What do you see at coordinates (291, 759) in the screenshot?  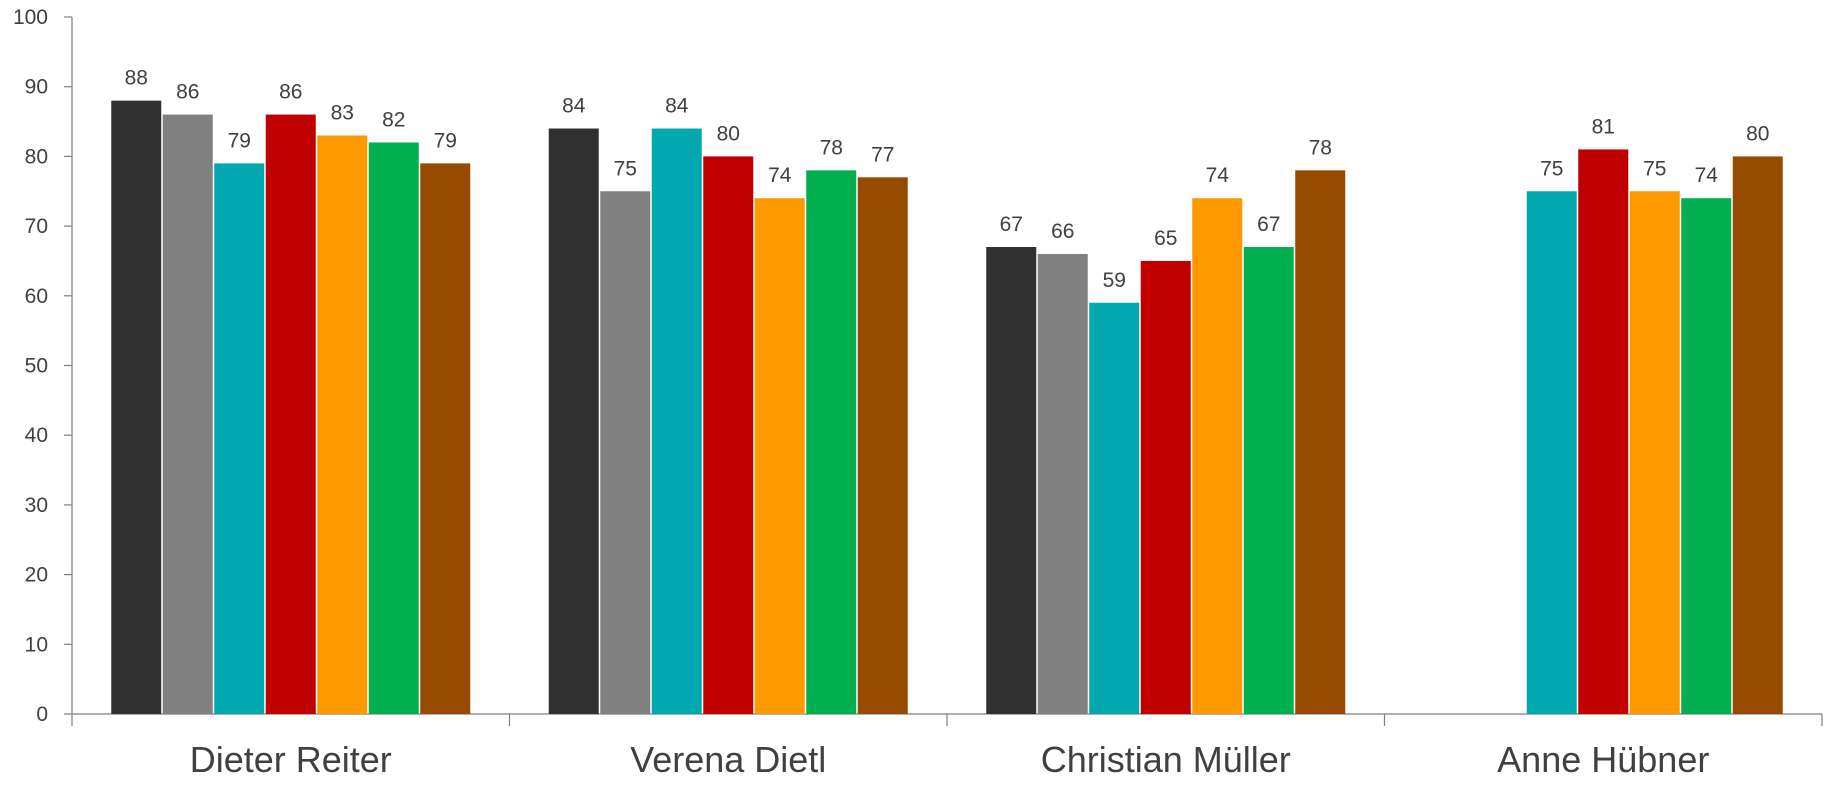 I see `category-label: Dieter Reiter` at bounding box center [291, 759].